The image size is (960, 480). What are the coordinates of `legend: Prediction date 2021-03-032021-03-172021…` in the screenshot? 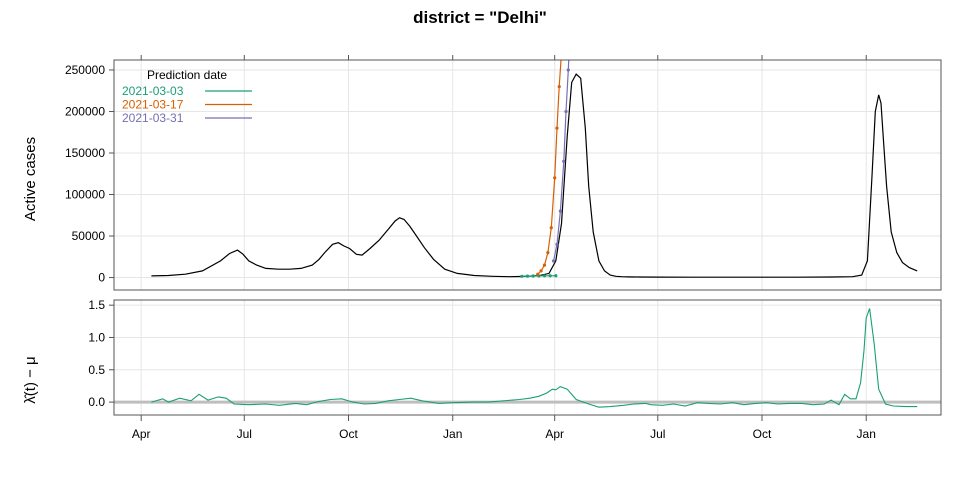 It's located at (187, 96).